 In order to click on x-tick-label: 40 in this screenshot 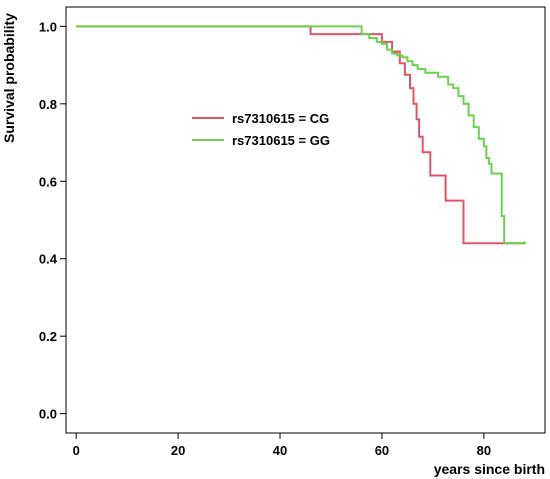, I will do `click(280, 450)`.